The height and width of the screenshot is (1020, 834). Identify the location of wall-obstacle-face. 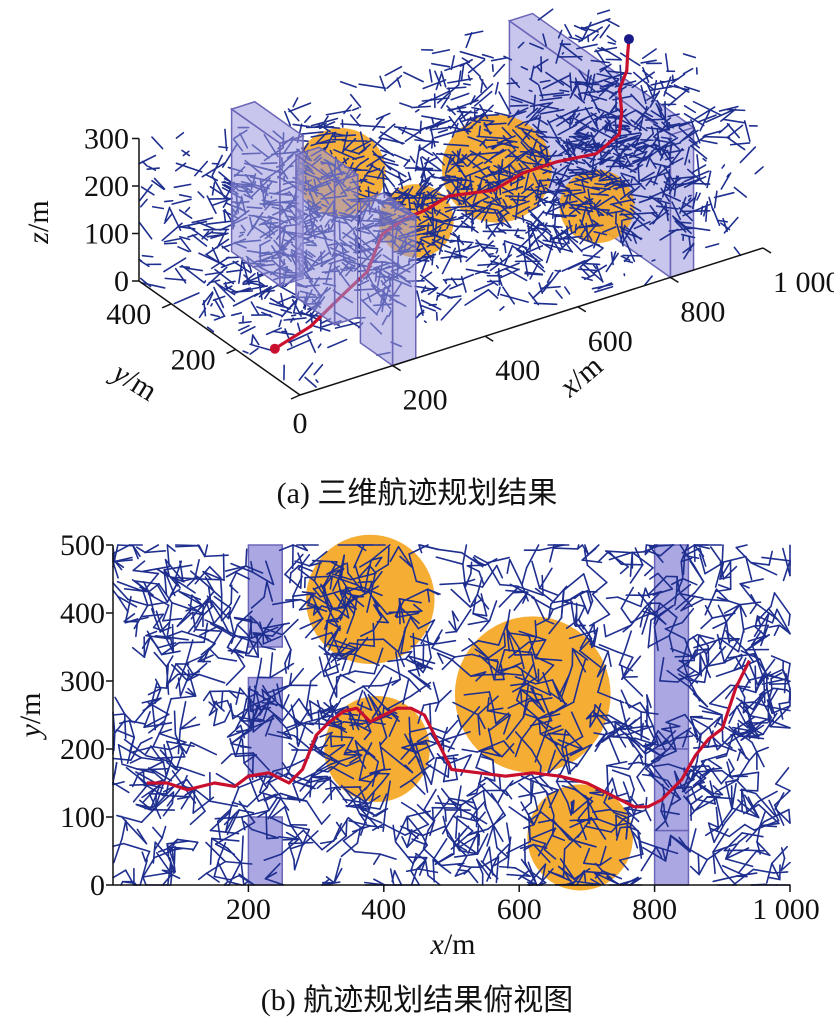
(267, 122).